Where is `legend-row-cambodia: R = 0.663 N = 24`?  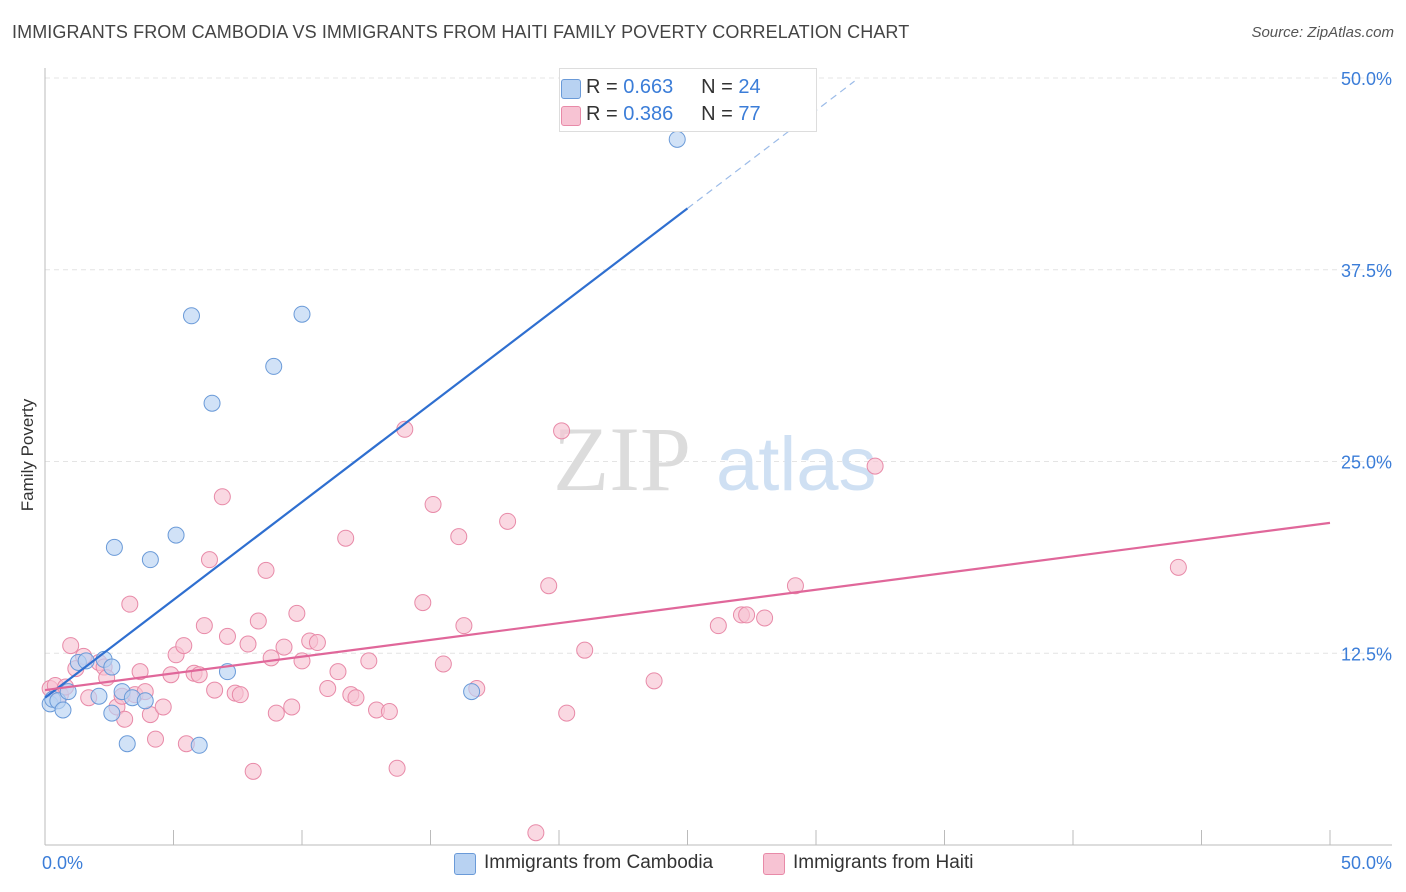 legend-row-cambodia: R = 0.663 N = 24 is located at coordinates (661, 87).